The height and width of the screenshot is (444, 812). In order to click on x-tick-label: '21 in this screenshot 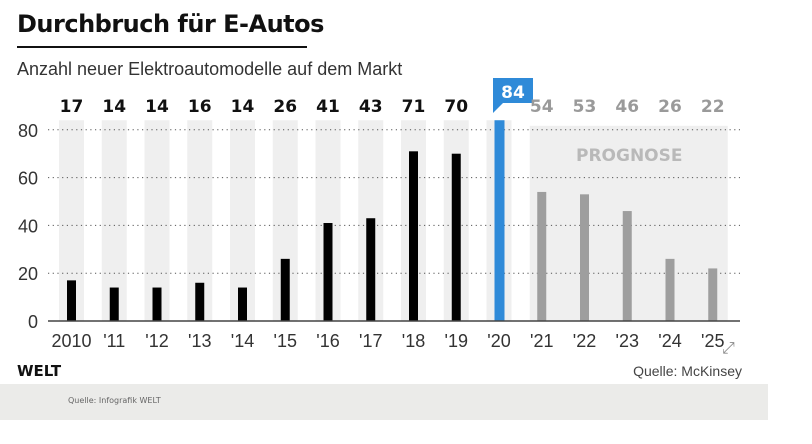, I will do `click(541, 341)`.